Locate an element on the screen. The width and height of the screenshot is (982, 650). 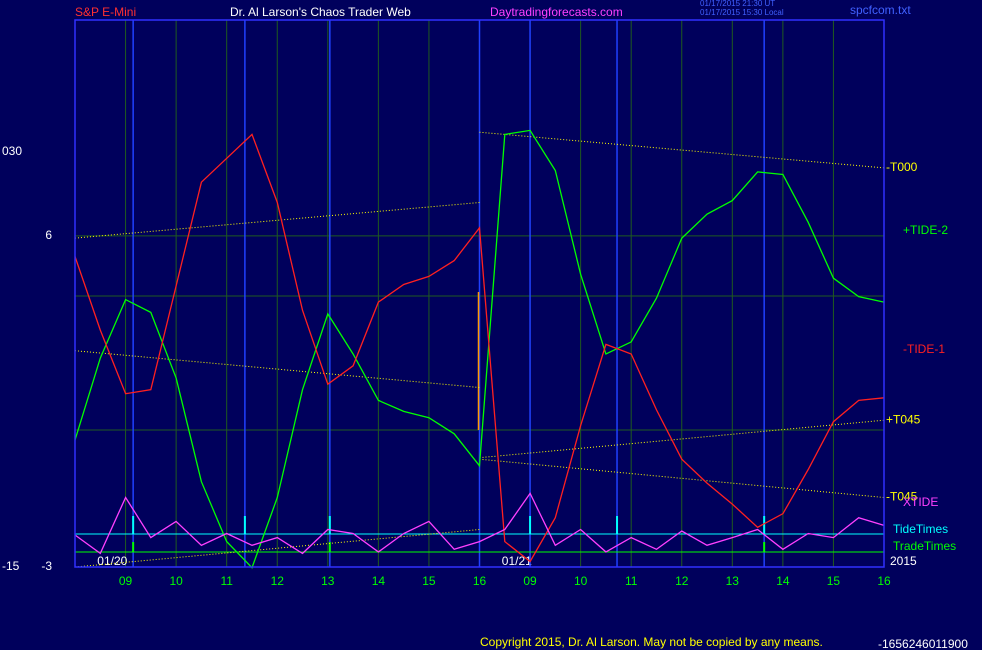
chart-title: Dr. Al Larson's Chaos Trader Web is located at coordinates (320, 12).